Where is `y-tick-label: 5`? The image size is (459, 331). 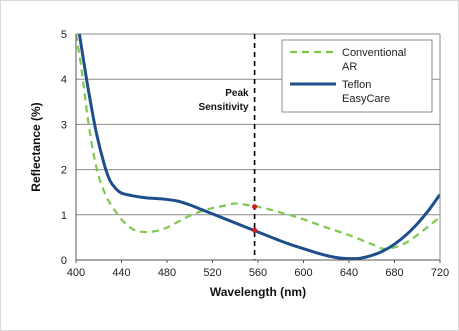 y-tick-label: 5 is located at coordinates (64, 35).